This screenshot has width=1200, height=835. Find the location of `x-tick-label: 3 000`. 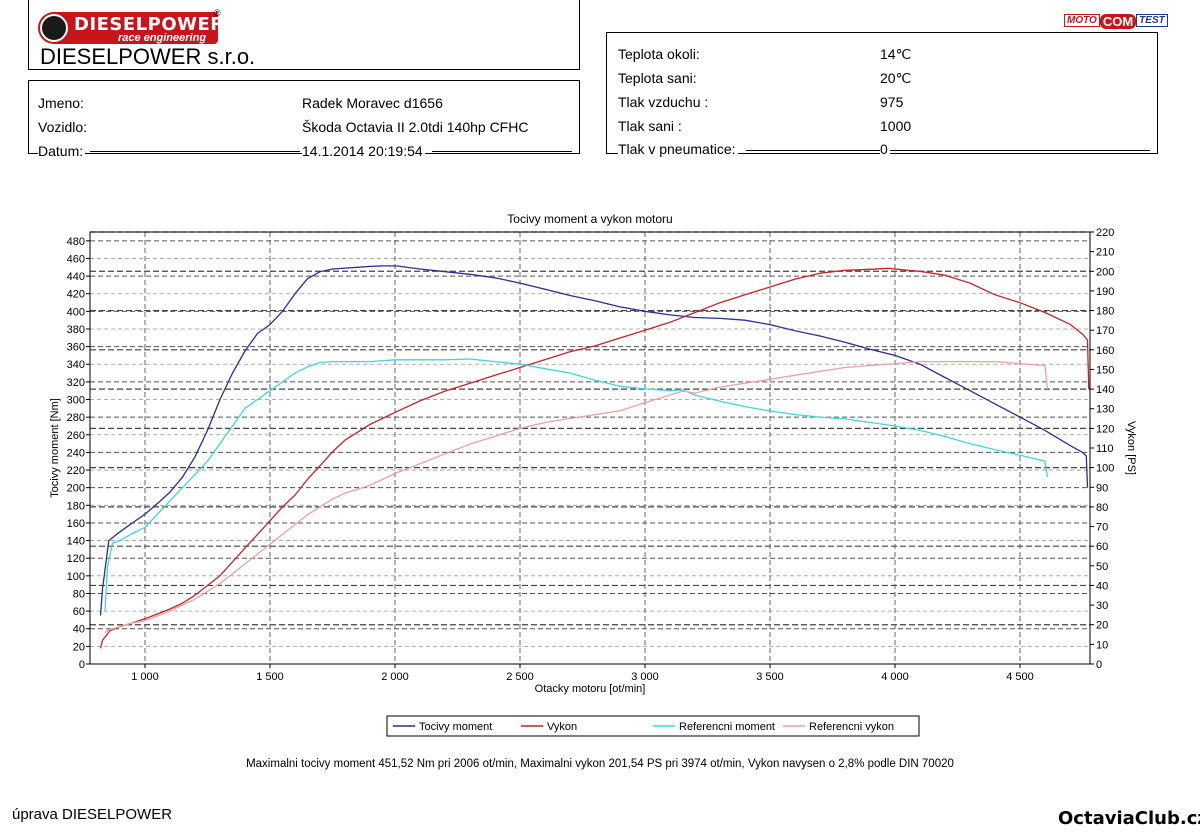

x-tick-label: 3 000 is located at coordinates (645, 677).